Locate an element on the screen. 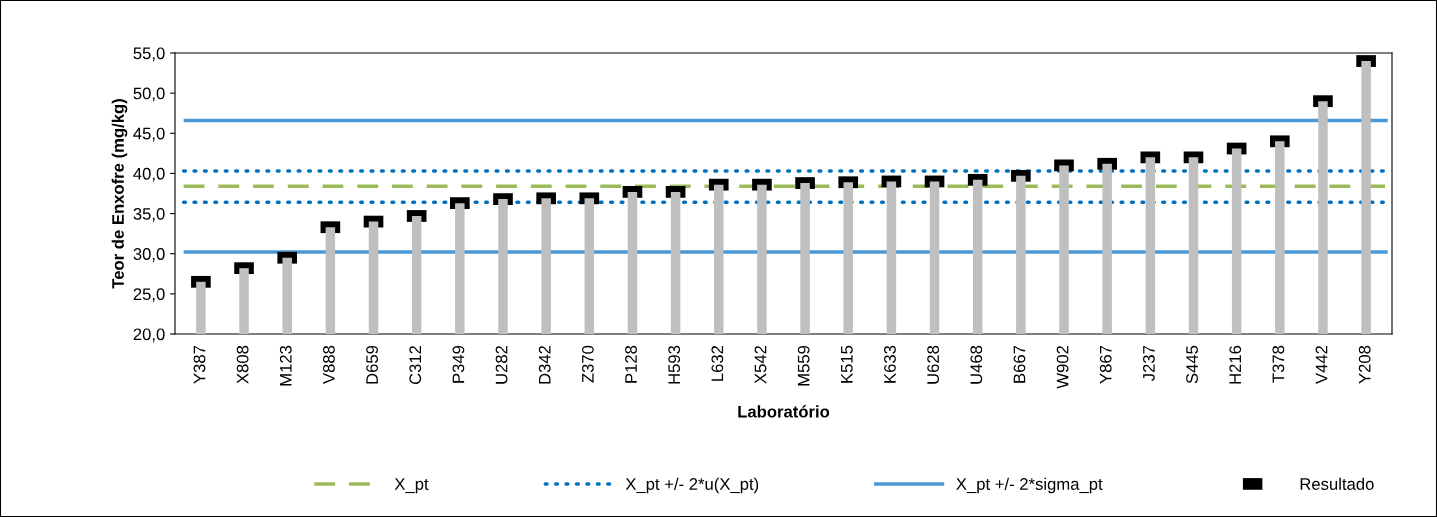 This screenshot has height=517, width=1437. x-tick-label: M123 is located at coordinates (285, 365).